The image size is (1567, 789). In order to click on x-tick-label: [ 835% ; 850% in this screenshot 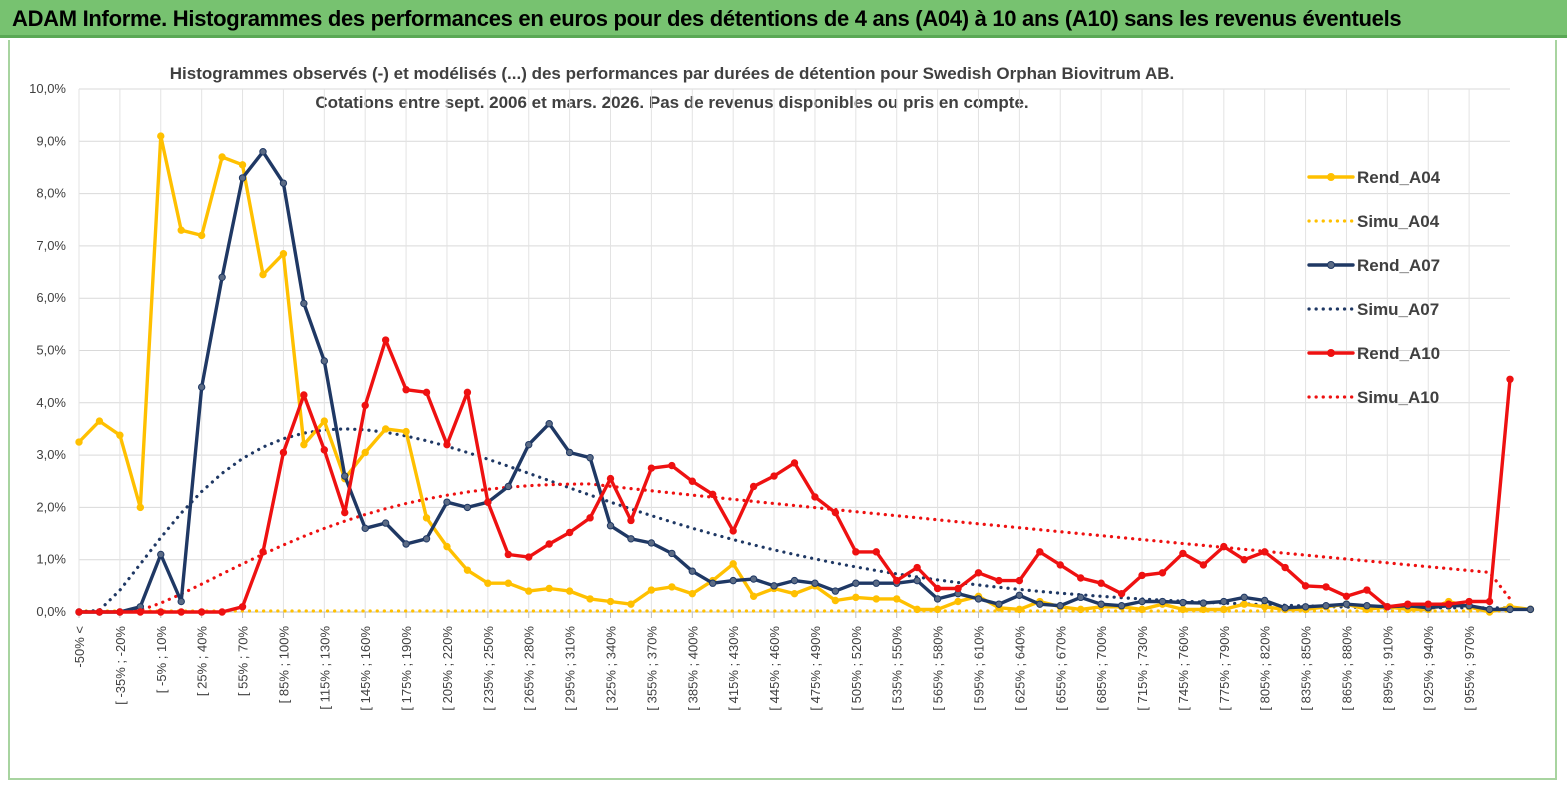, I will do `click(1306, 668)`.